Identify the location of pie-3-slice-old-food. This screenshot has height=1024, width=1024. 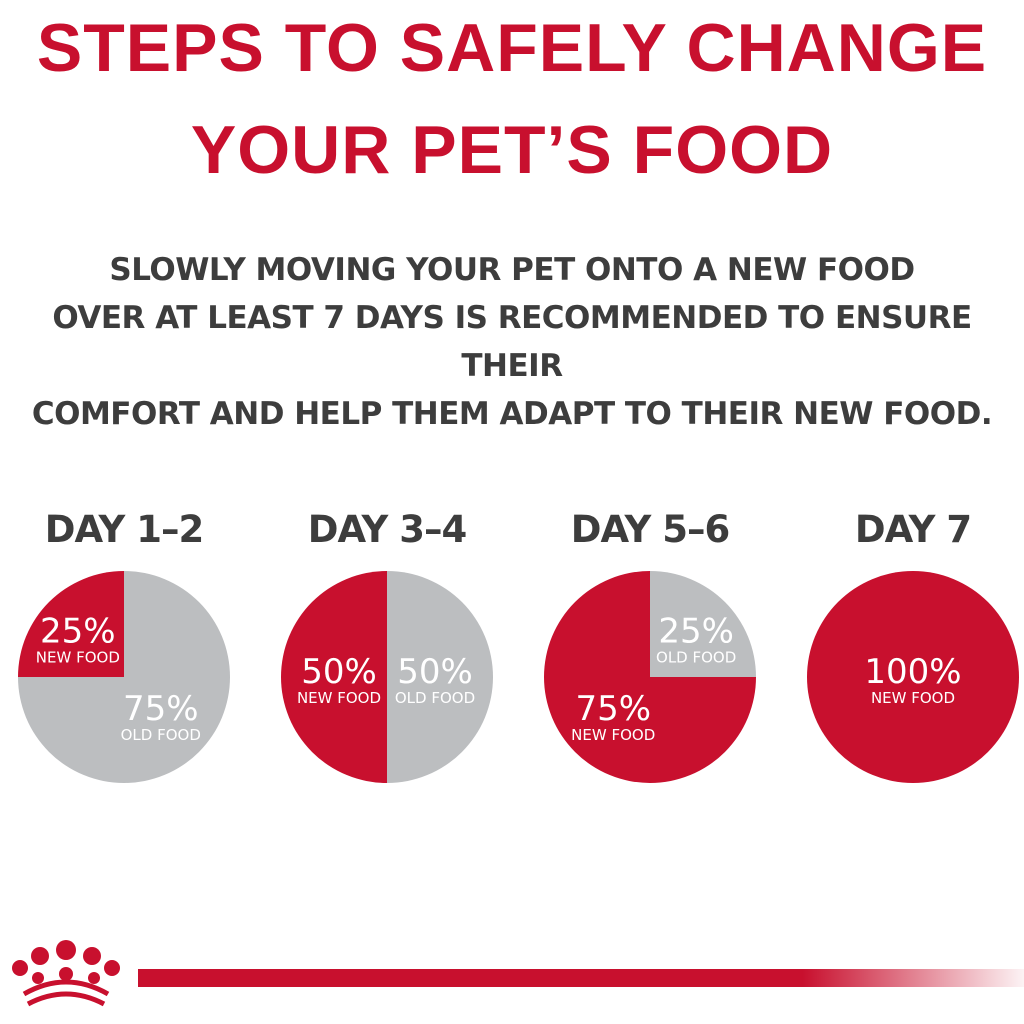
(703, 624).